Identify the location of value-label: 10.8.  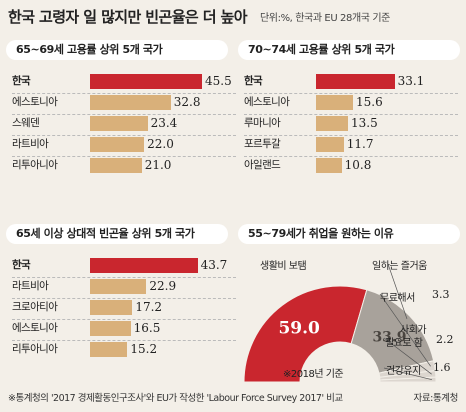
(358, 165).